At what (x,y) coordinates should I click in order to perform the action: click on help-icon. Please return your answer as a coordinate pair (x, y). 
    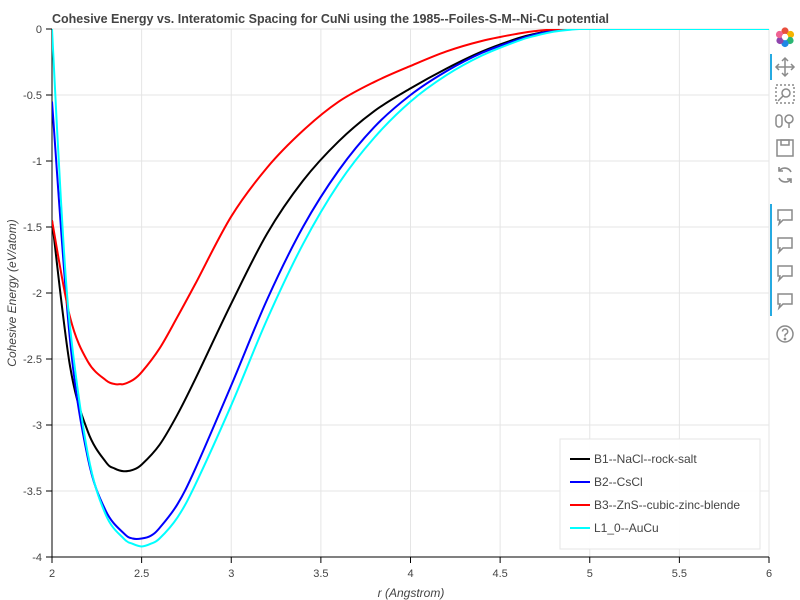
    Looking at the image, I should click on (785, 334).